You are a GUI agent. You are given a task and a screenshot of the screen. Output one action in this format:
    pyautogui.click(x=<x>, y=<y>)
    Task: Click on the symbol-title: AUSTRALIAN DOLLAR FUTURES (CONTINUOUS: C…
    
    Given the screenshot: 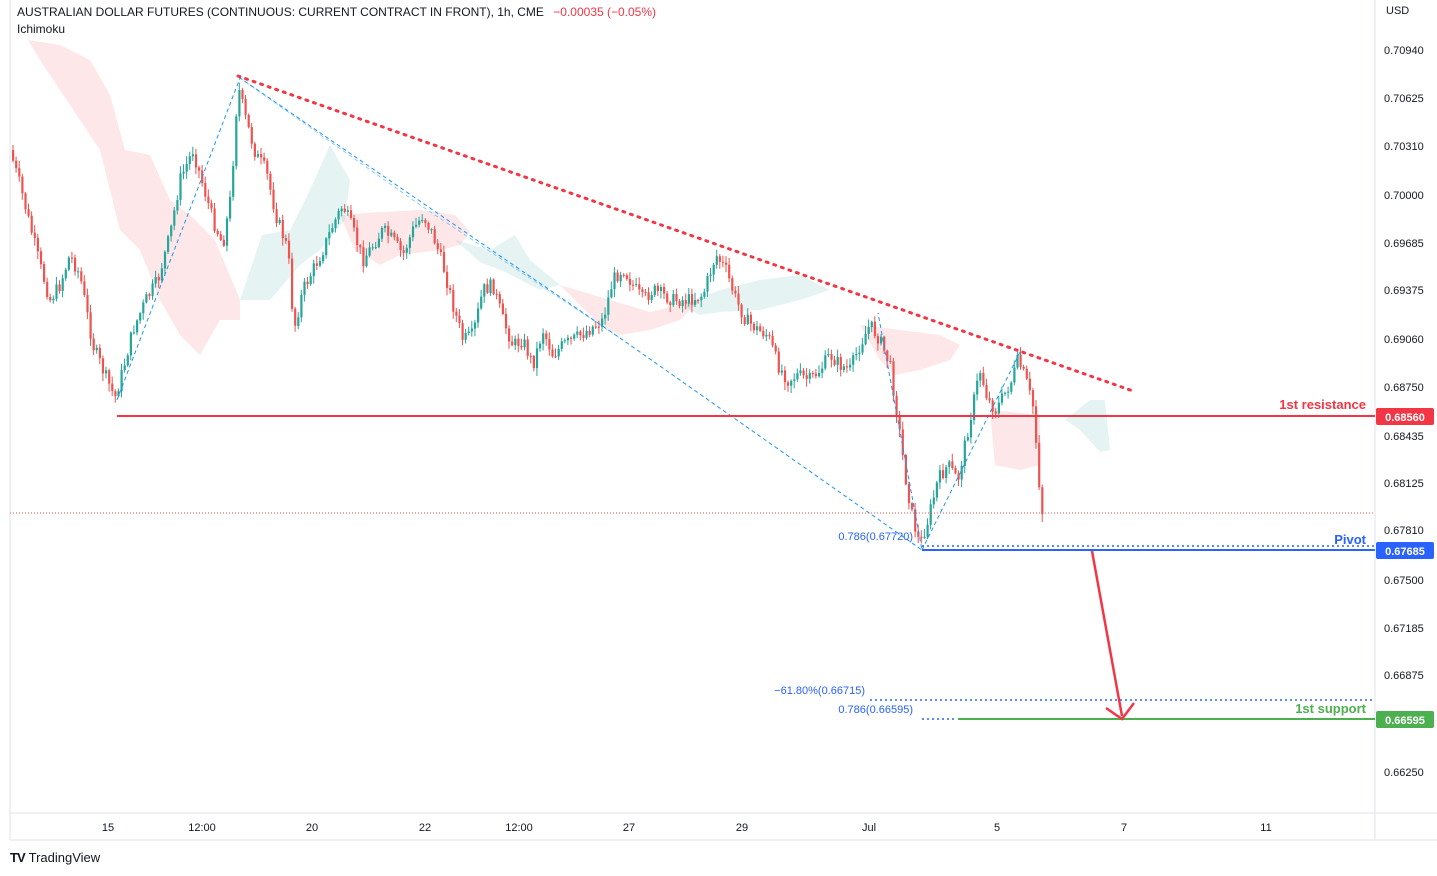 What is the action you would take?
    pyautogui.click(x=280, y=12)
    